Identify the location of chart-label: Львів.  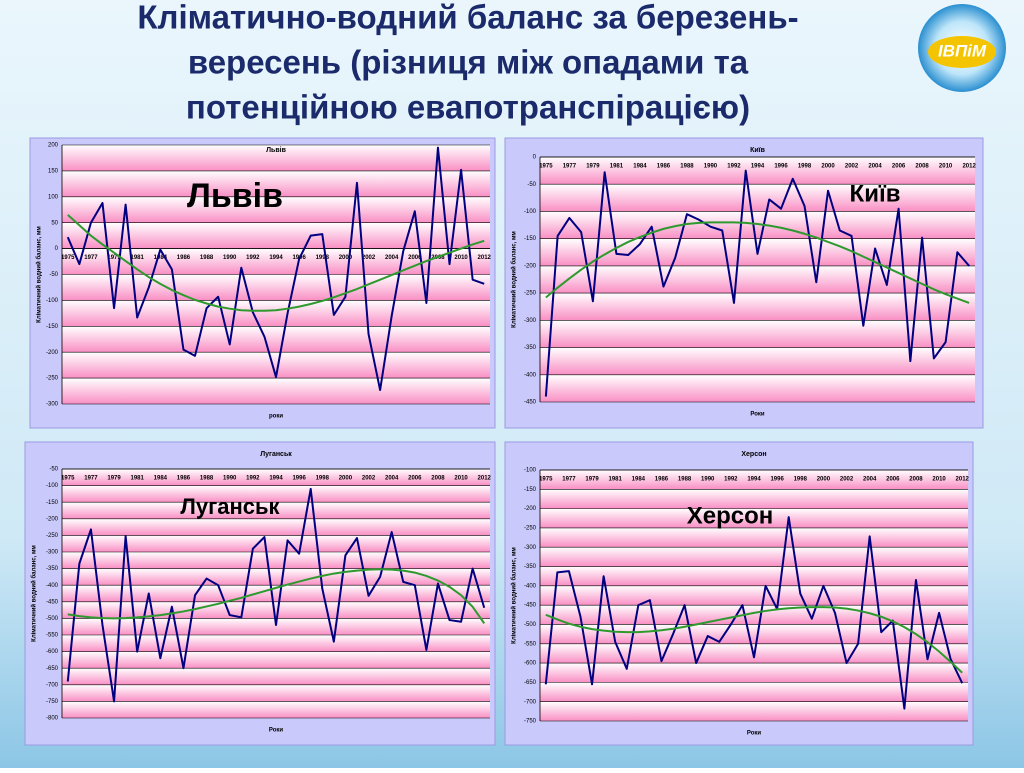
(235, 196).